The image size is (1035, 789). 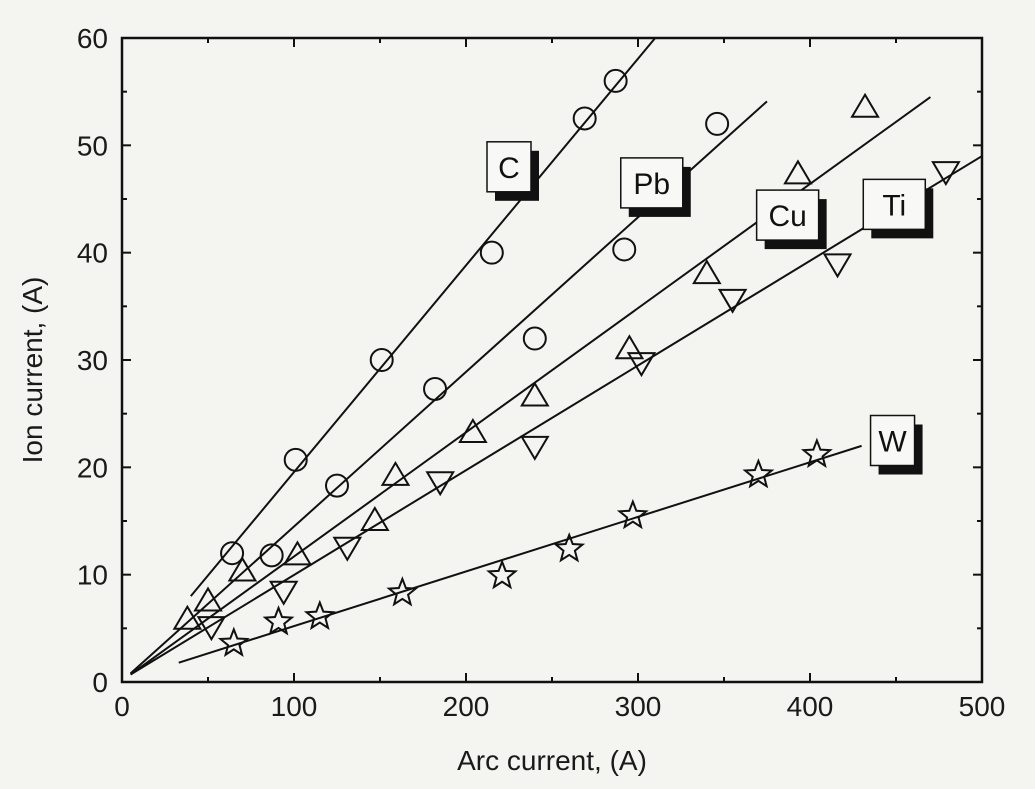 What do you see at coordinates (100, 682) in the screenshot?
I see `y-tick-label: 0` at bounding box center [100, 682].